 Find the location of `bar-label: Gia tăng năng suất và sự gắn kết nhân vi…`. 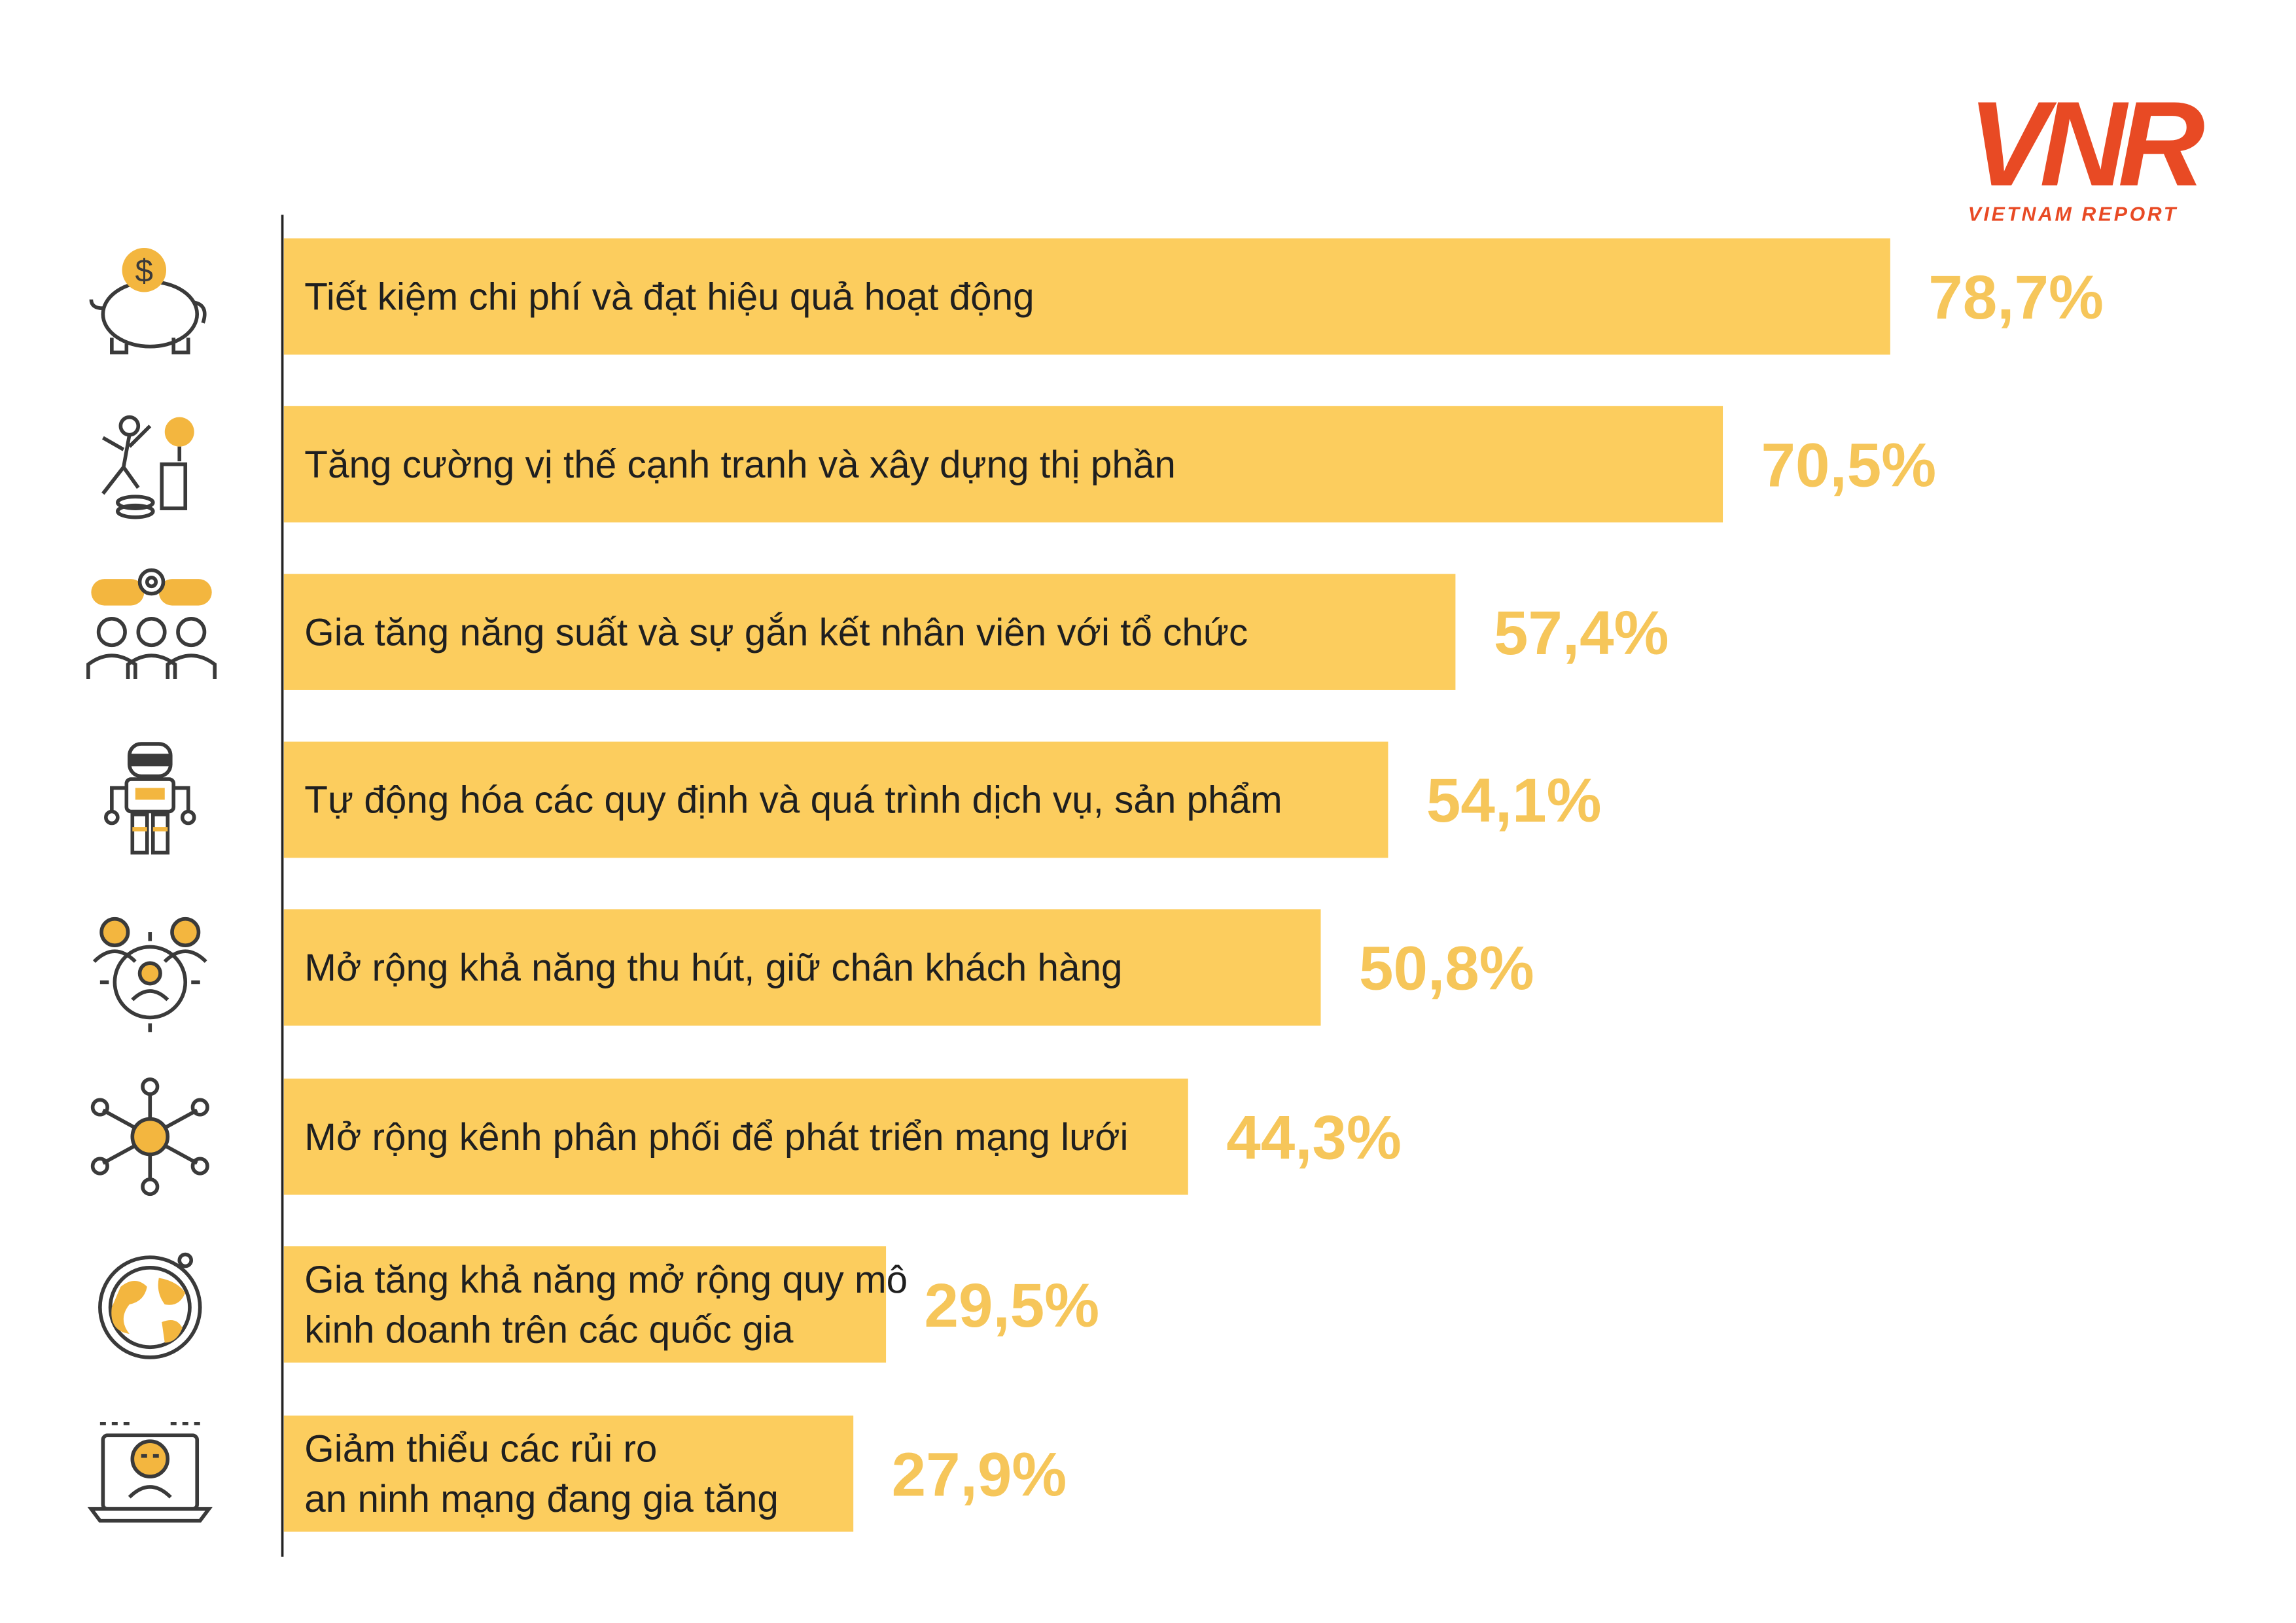

bar-label: Gia tăng năng suất và sự gắn kết nhân vi… is located at coordinates (776, 632).